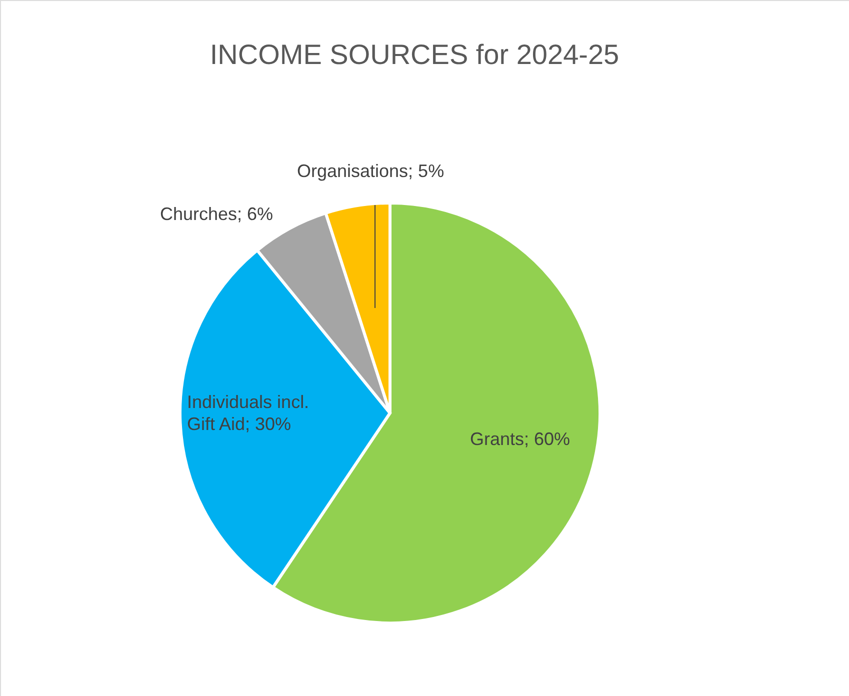  What do you see at coordinates (415, 54) in the screenshot?
I see `chart-title: INCOME SOURCES for 2024-25` at bounding box center [415, 54].